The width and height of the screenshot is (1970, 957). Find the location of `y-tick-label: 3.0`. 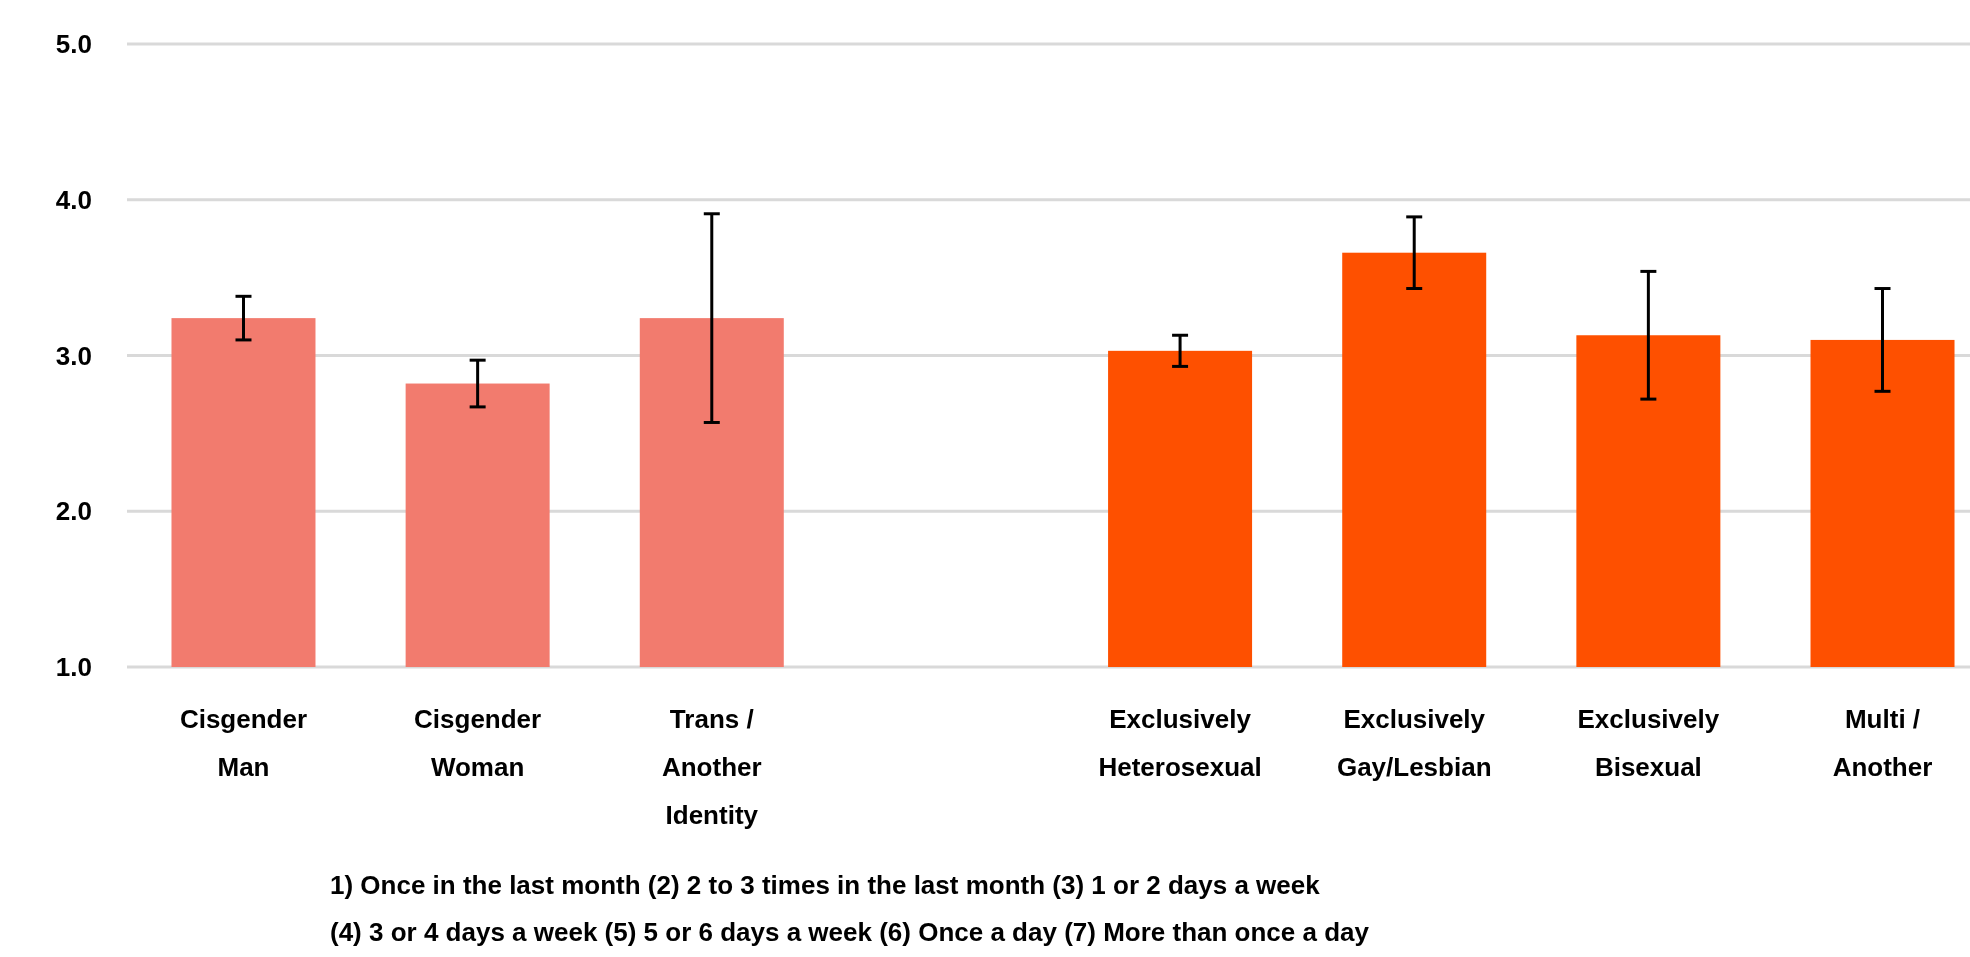

y-tick-label: 3.0 is located at coordinates (73, 355).